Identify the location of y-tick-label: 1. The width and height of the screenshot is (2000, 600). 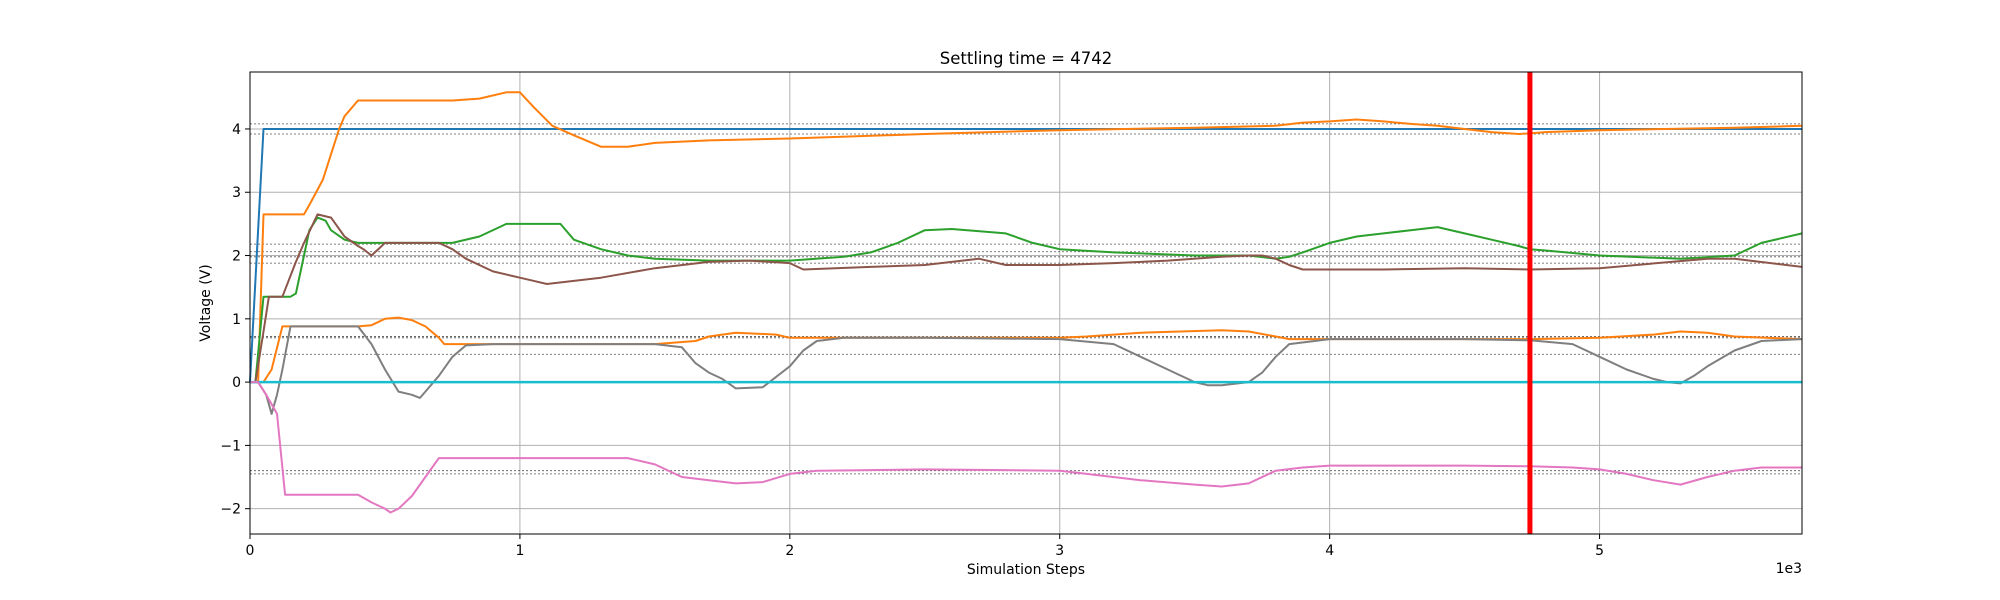
(236, 320).